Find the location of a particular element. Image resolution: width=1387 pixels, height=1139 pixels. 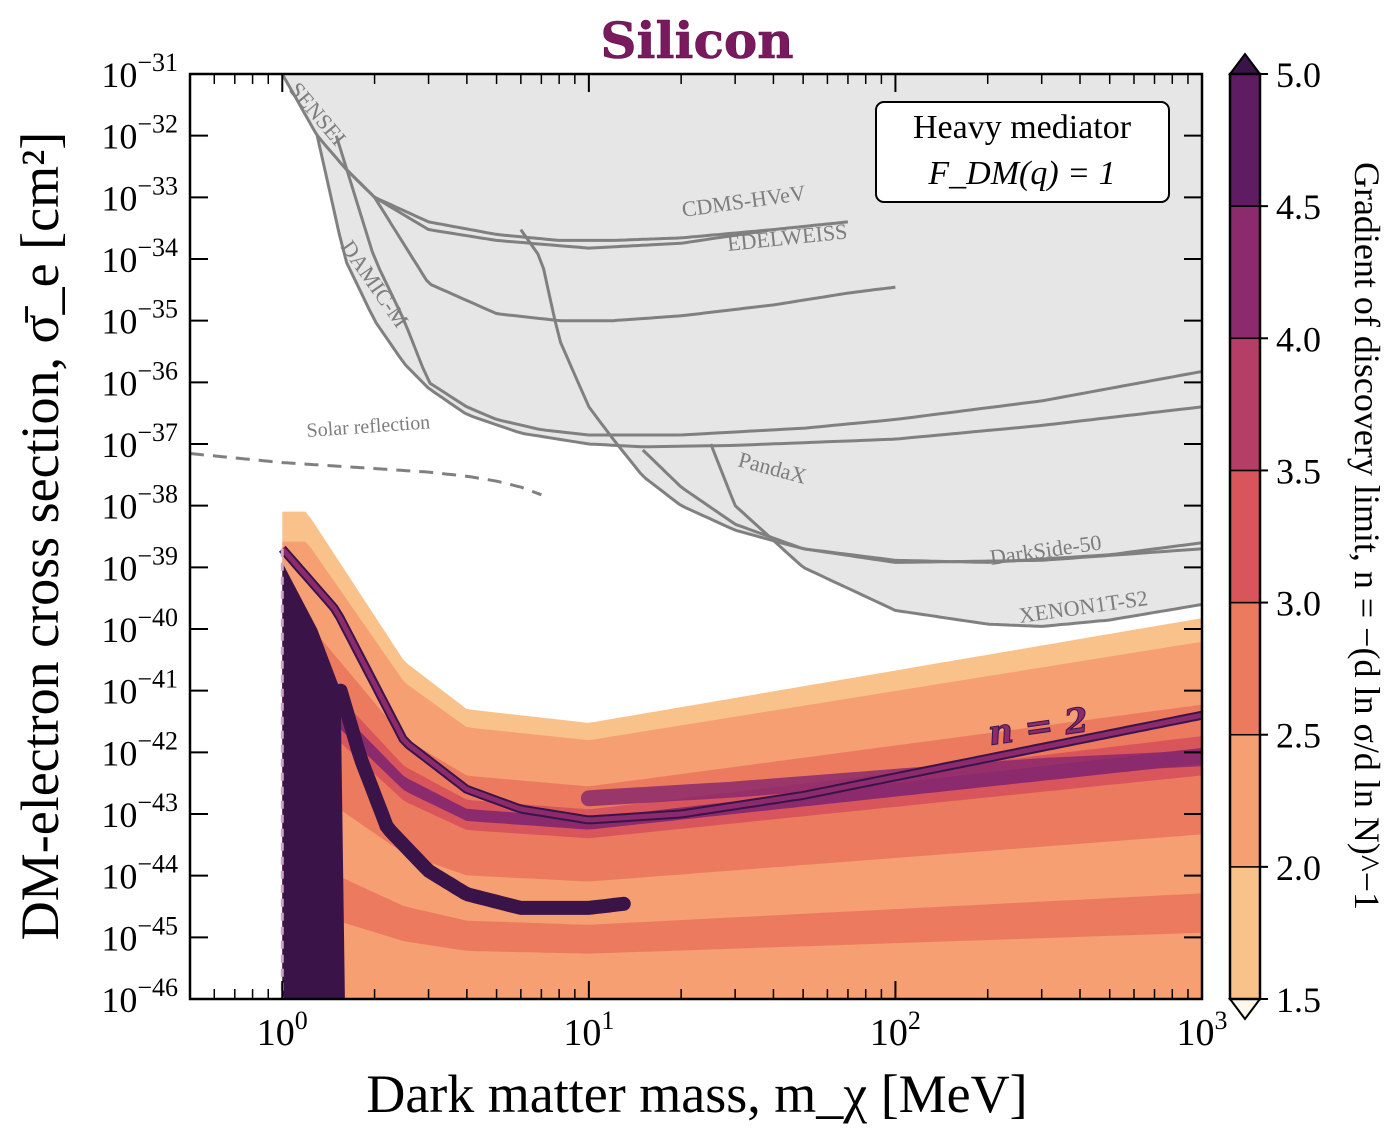

x-tick-label: 10² is located at coordinates (895, 1030).